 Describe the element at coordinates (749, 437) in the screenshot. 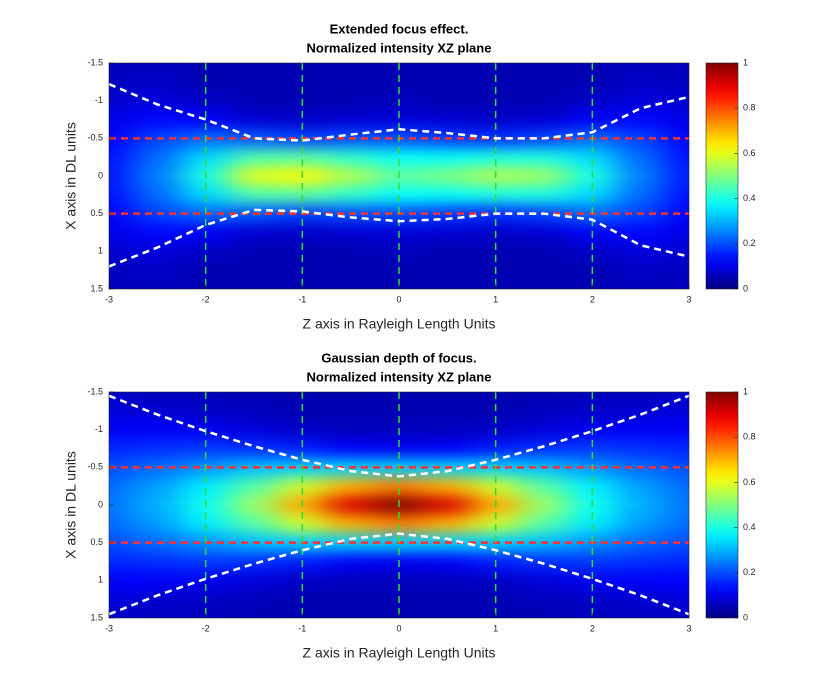

I see `colorbar-tick-label: 0.8` at that location.